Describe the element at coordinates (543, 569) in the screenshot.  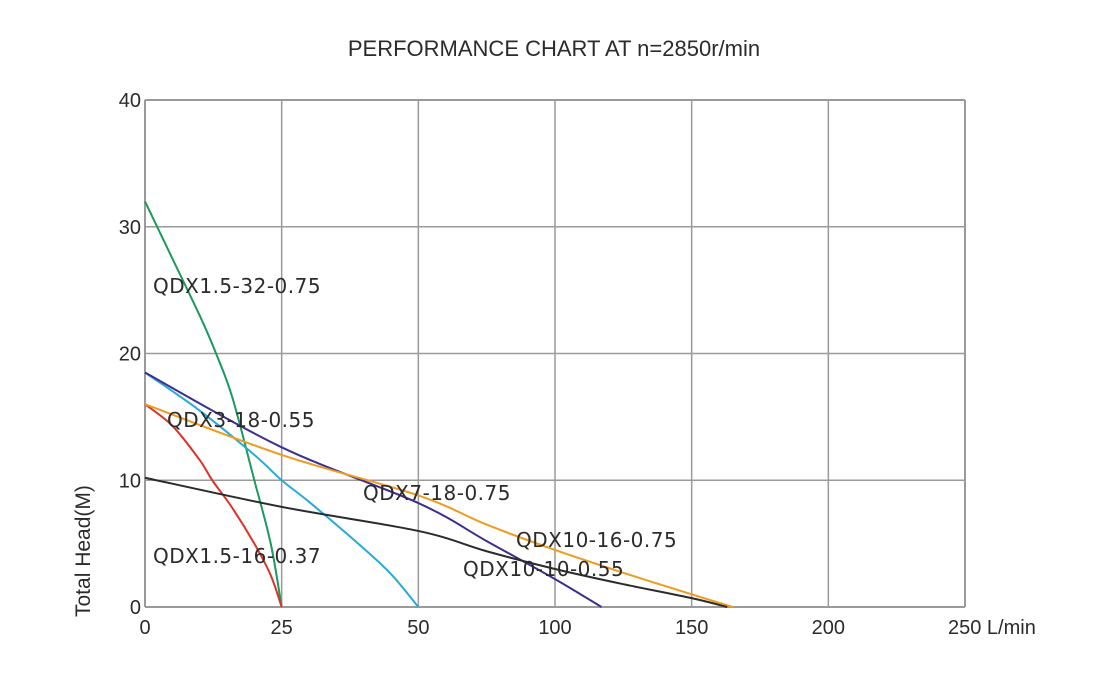
I see `series-label: QDX10-10-0.55` at that location.